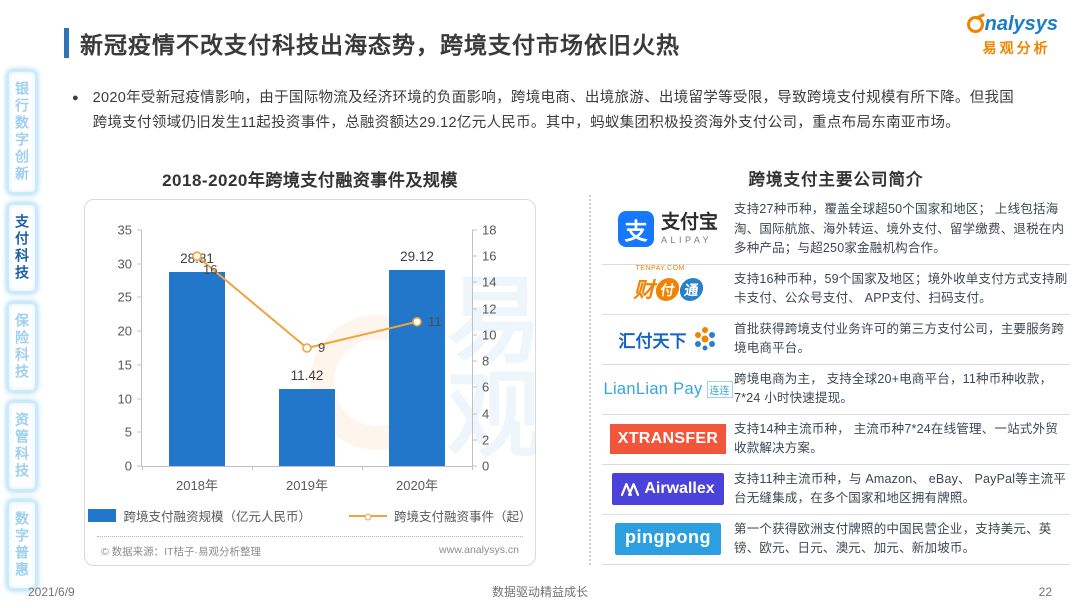  Describe the element at coordinates (539, 592) in the screenshot. I see `footer-slogan: 数据驱动精益成长` at that location.